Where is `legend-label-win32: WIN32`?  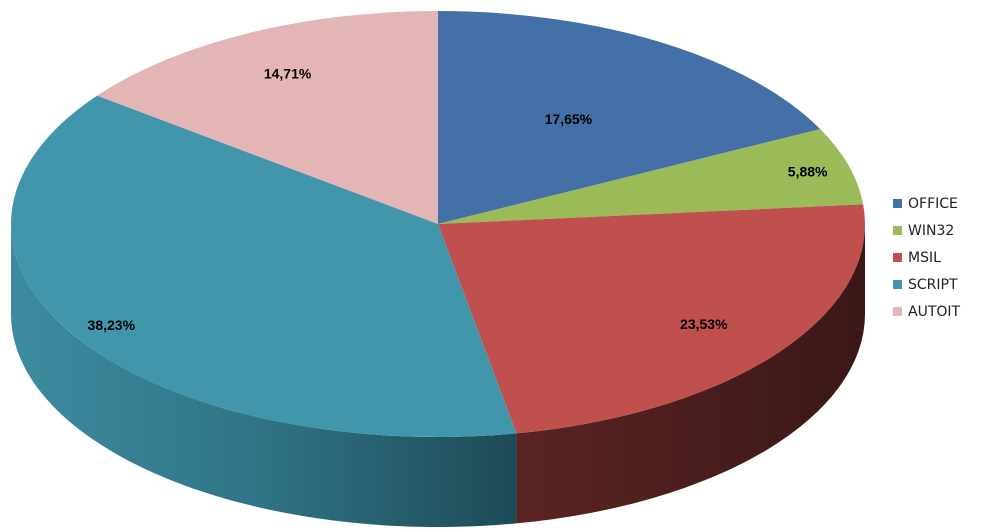
legend-label-win32: WIN32 is located at coordinates (931, 230).